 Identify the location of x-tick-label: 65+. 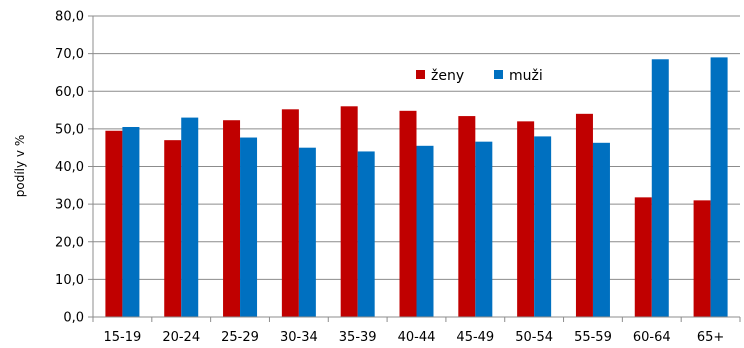
(710, 337).